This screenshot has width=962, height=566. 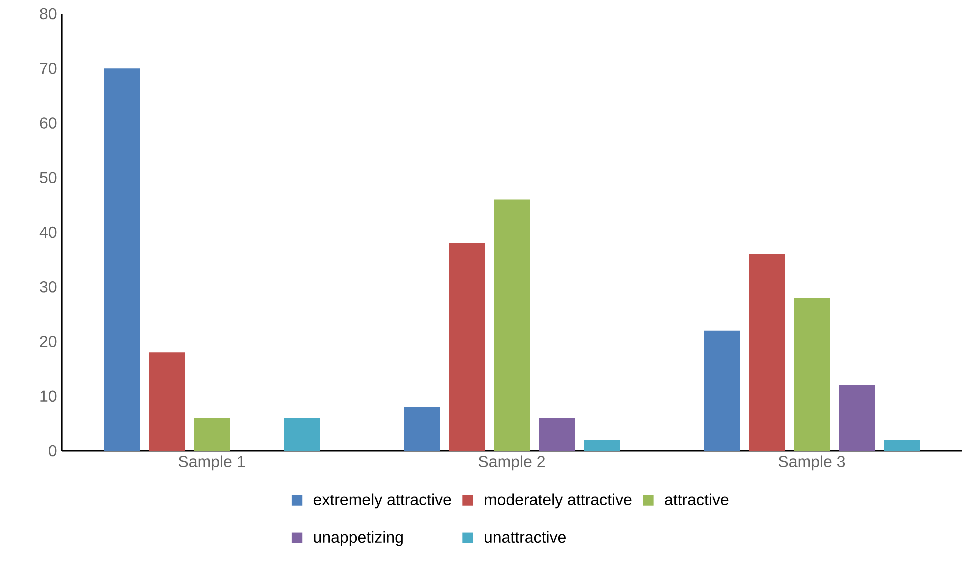 I want to click on x-tick-label: Sample 1, so click(x=211, y=463).